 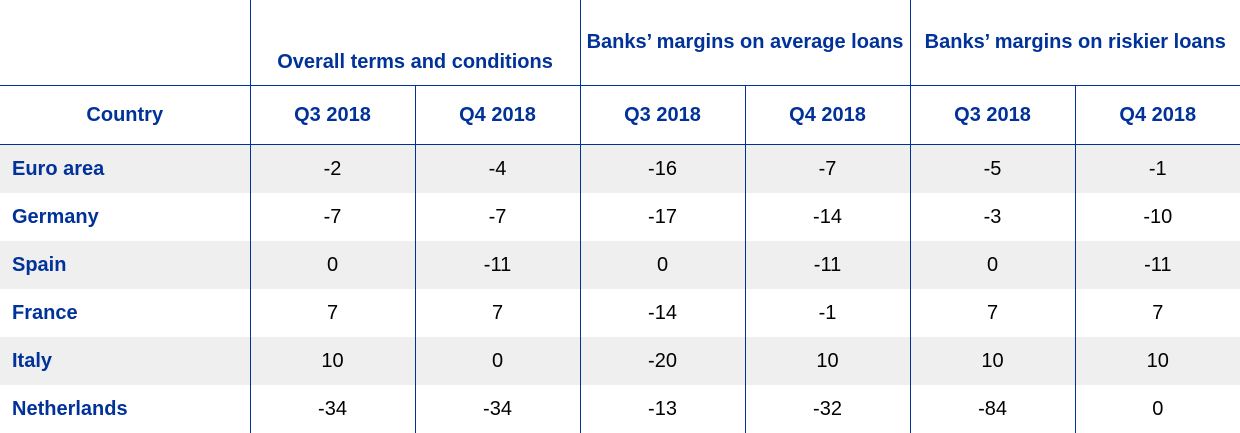 I want to click on table-row: Spain 0 -11 0 -11 0 -11, so click(x=620, y=265).